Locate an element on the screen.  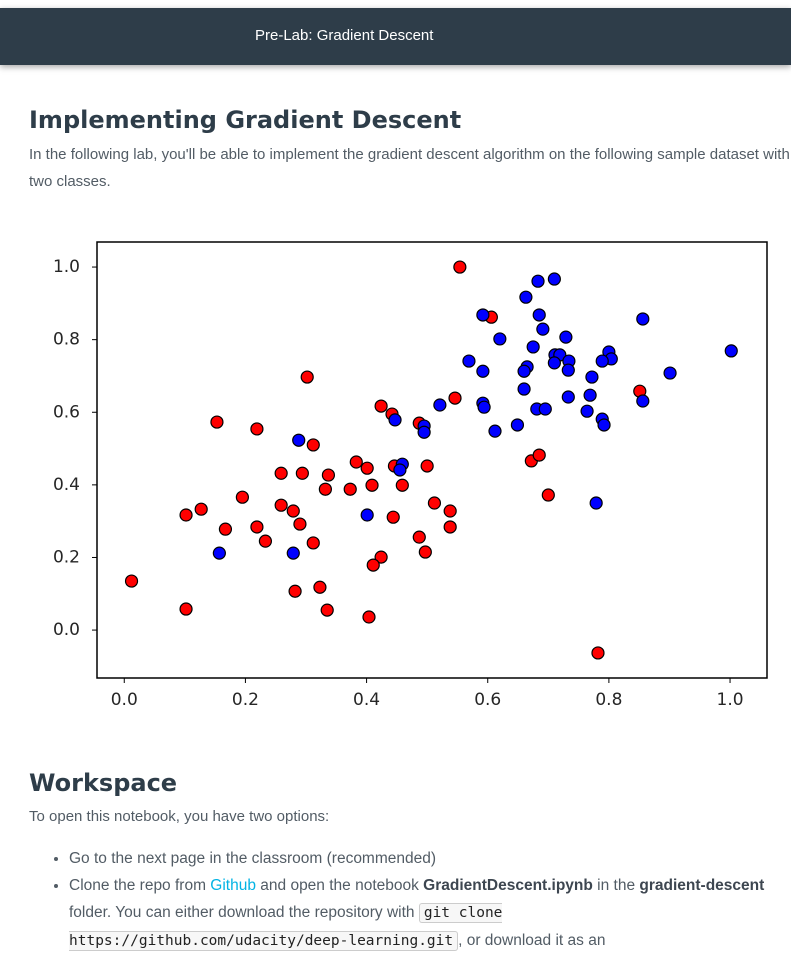
bold-text: GradientDescent.ipynb is located at coordinates (508, 885).